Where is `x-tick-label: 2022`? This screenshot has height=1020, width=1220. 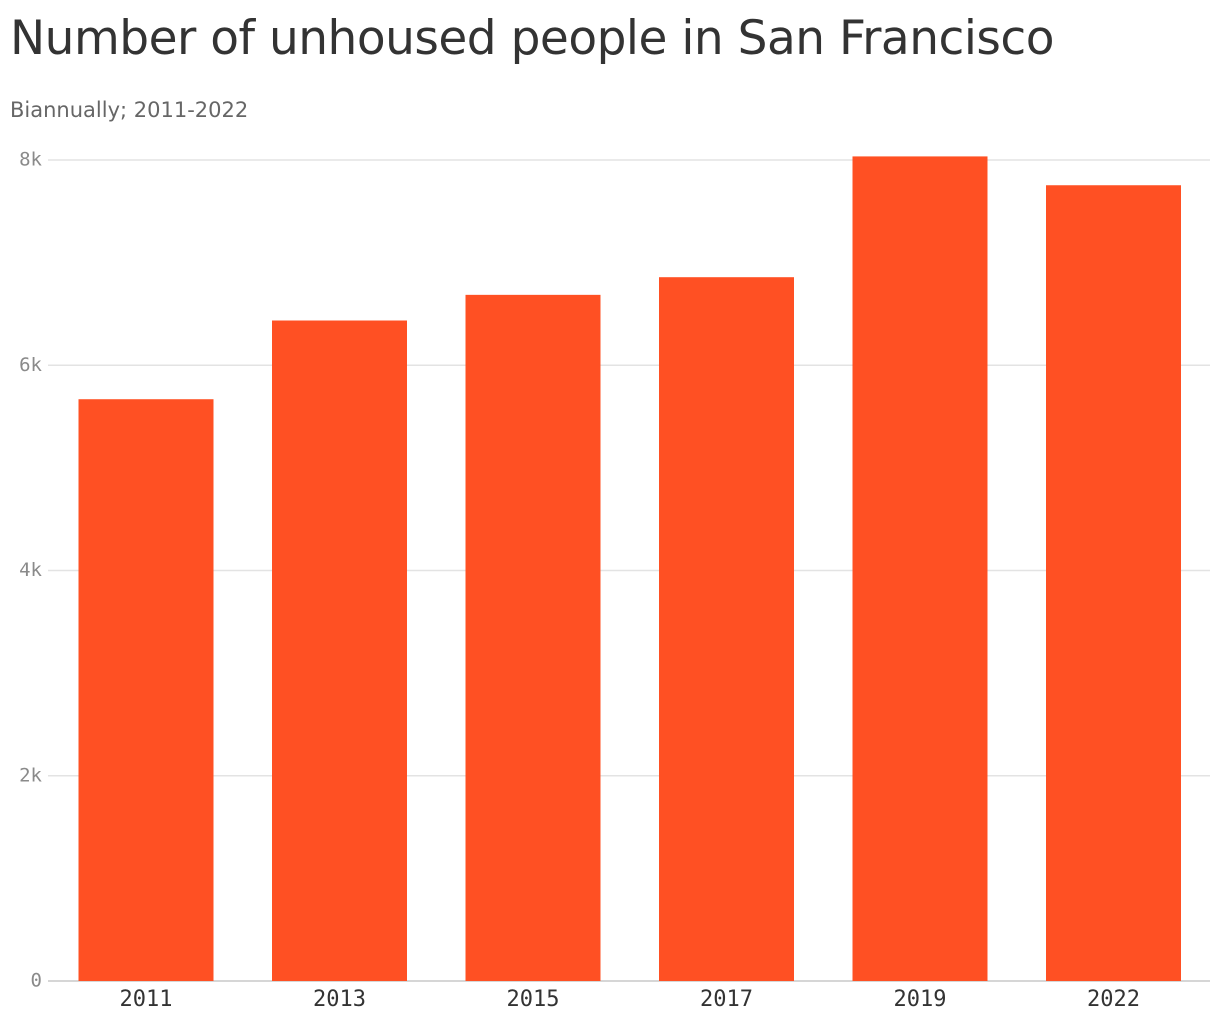
x-tick-label: 2022 is located at coordinates (1113, 999).